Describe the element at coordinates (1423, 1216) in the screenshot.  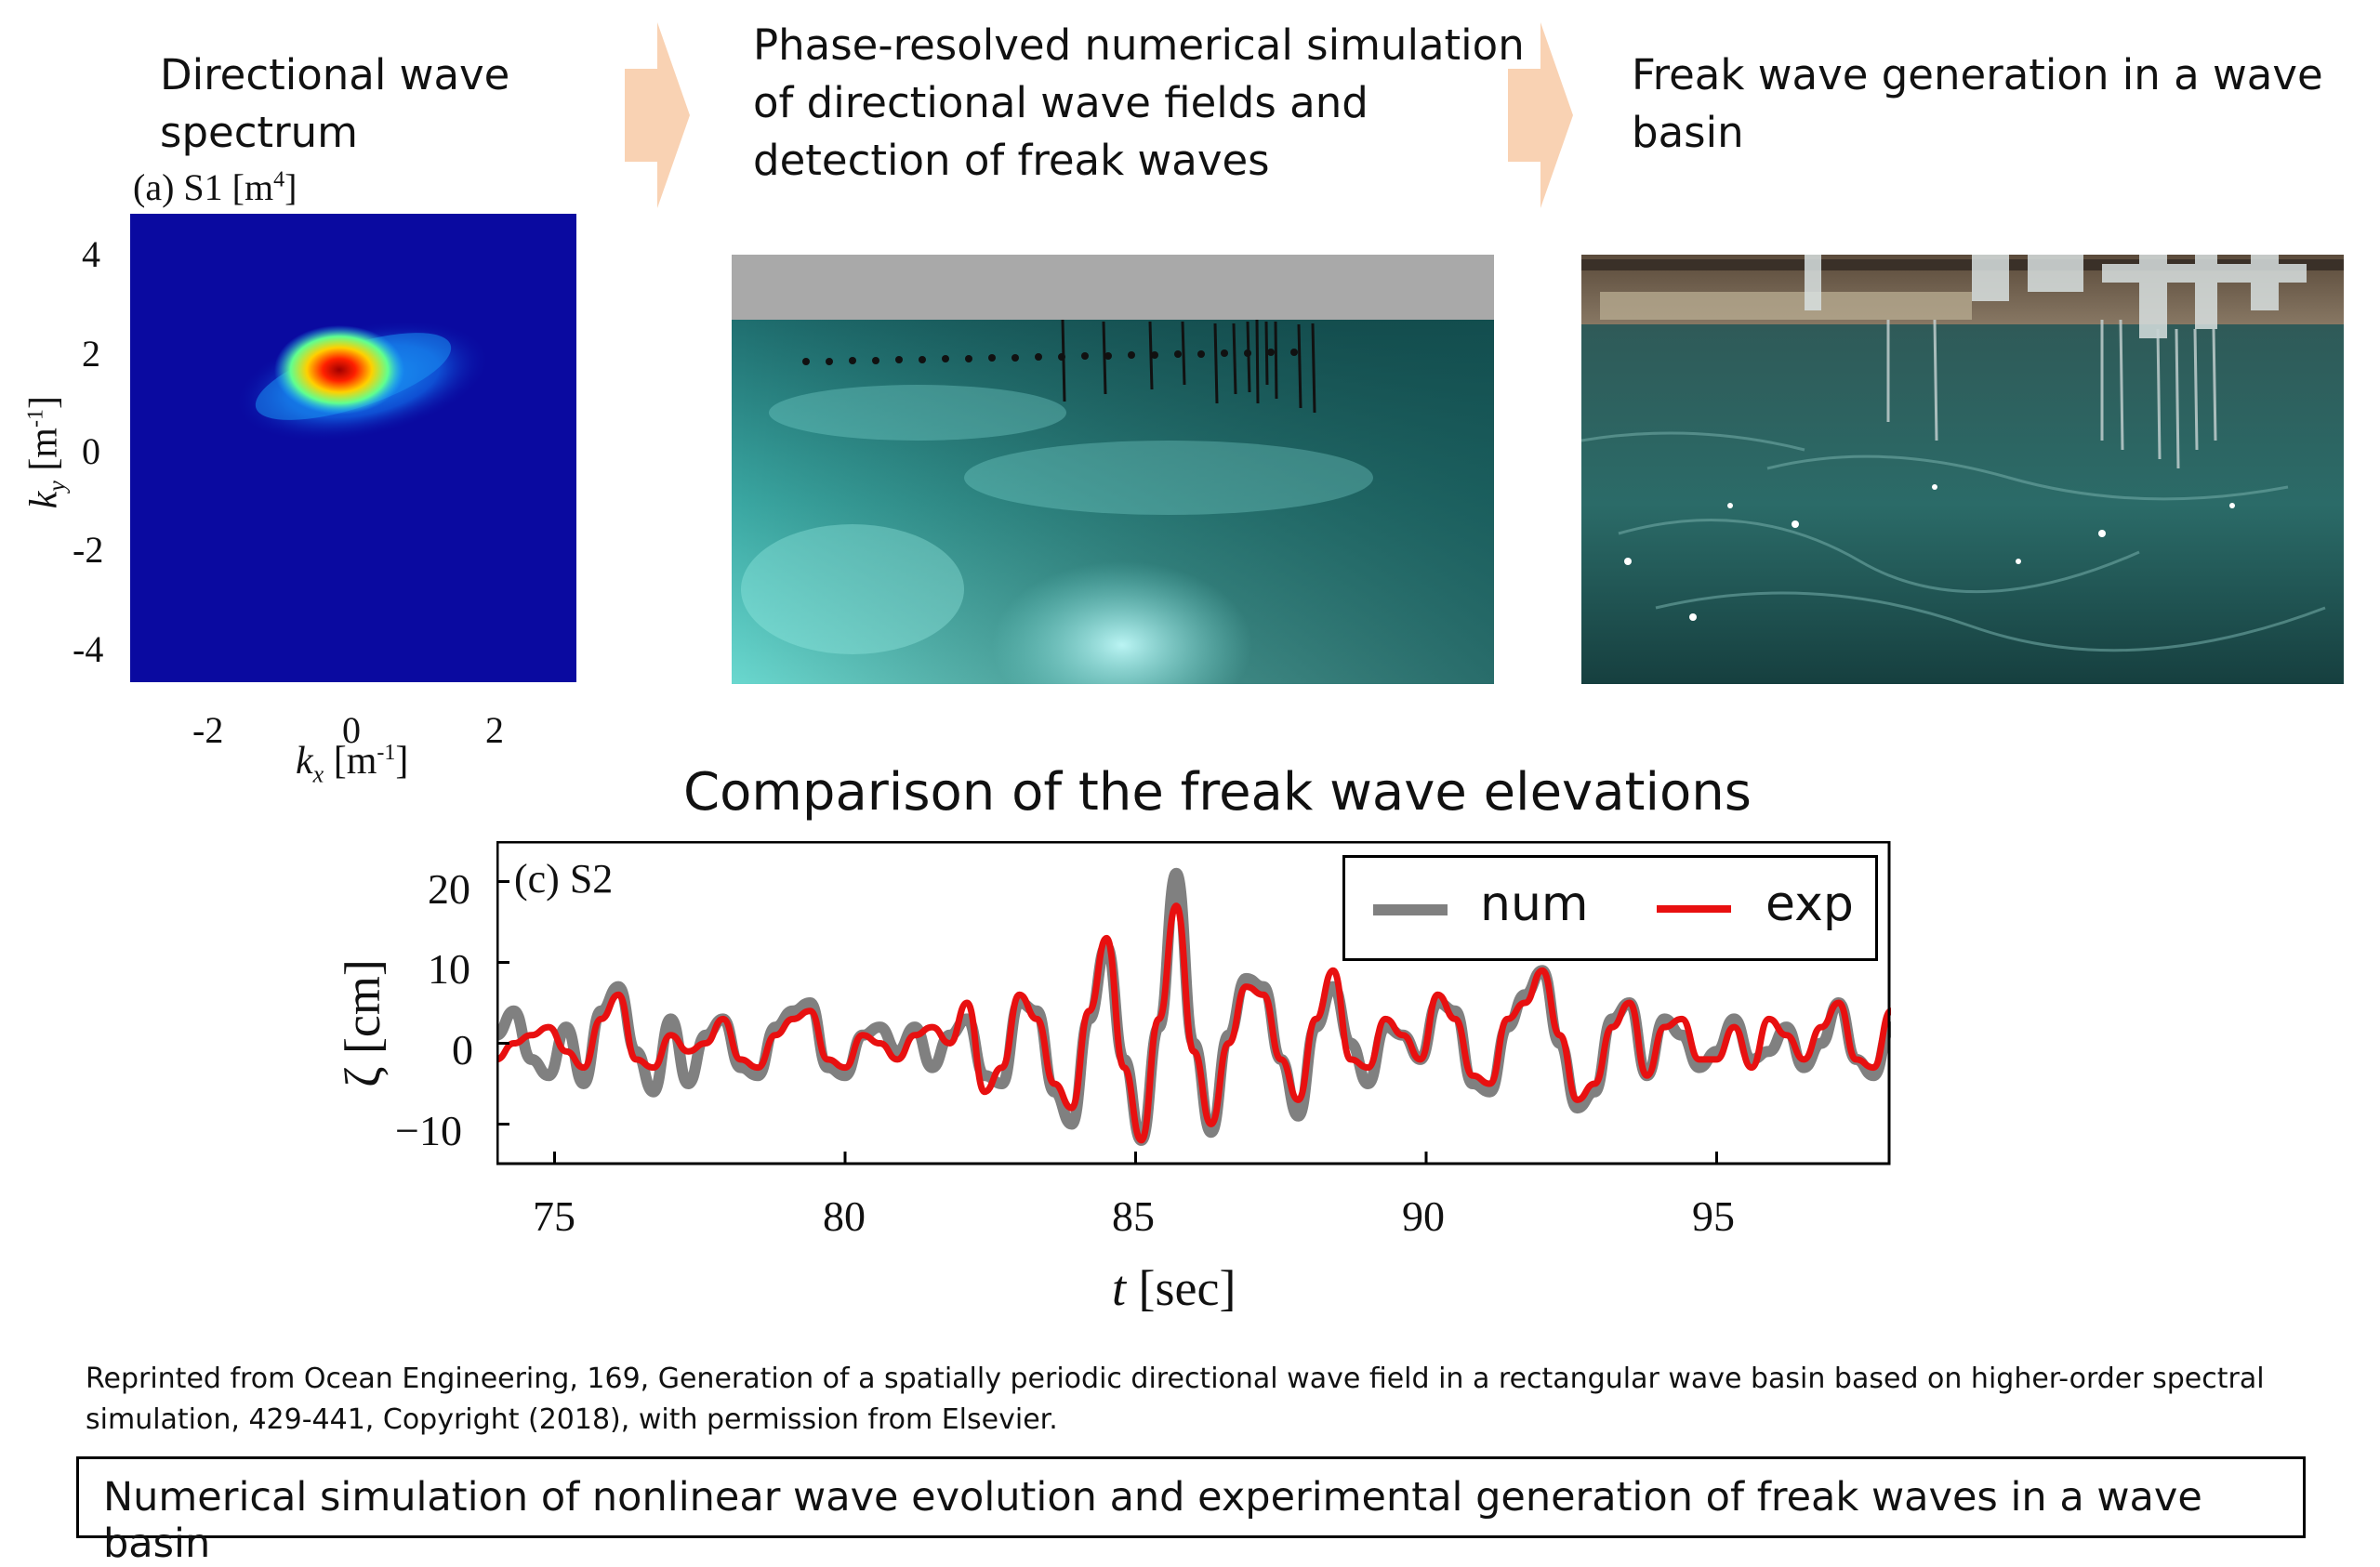
I see `chart-xtick-90: 90` at that location.